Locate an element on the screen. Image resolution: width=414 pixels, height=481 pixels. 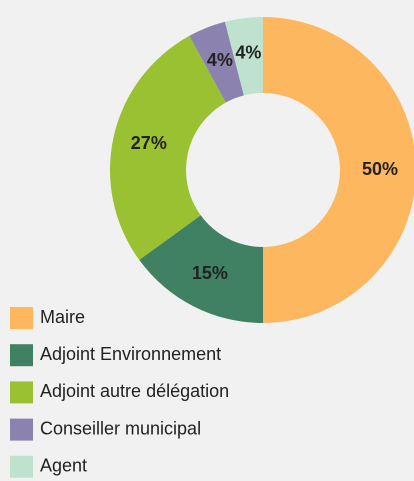
slice-label: 50% is located at coordinates (380, 169).